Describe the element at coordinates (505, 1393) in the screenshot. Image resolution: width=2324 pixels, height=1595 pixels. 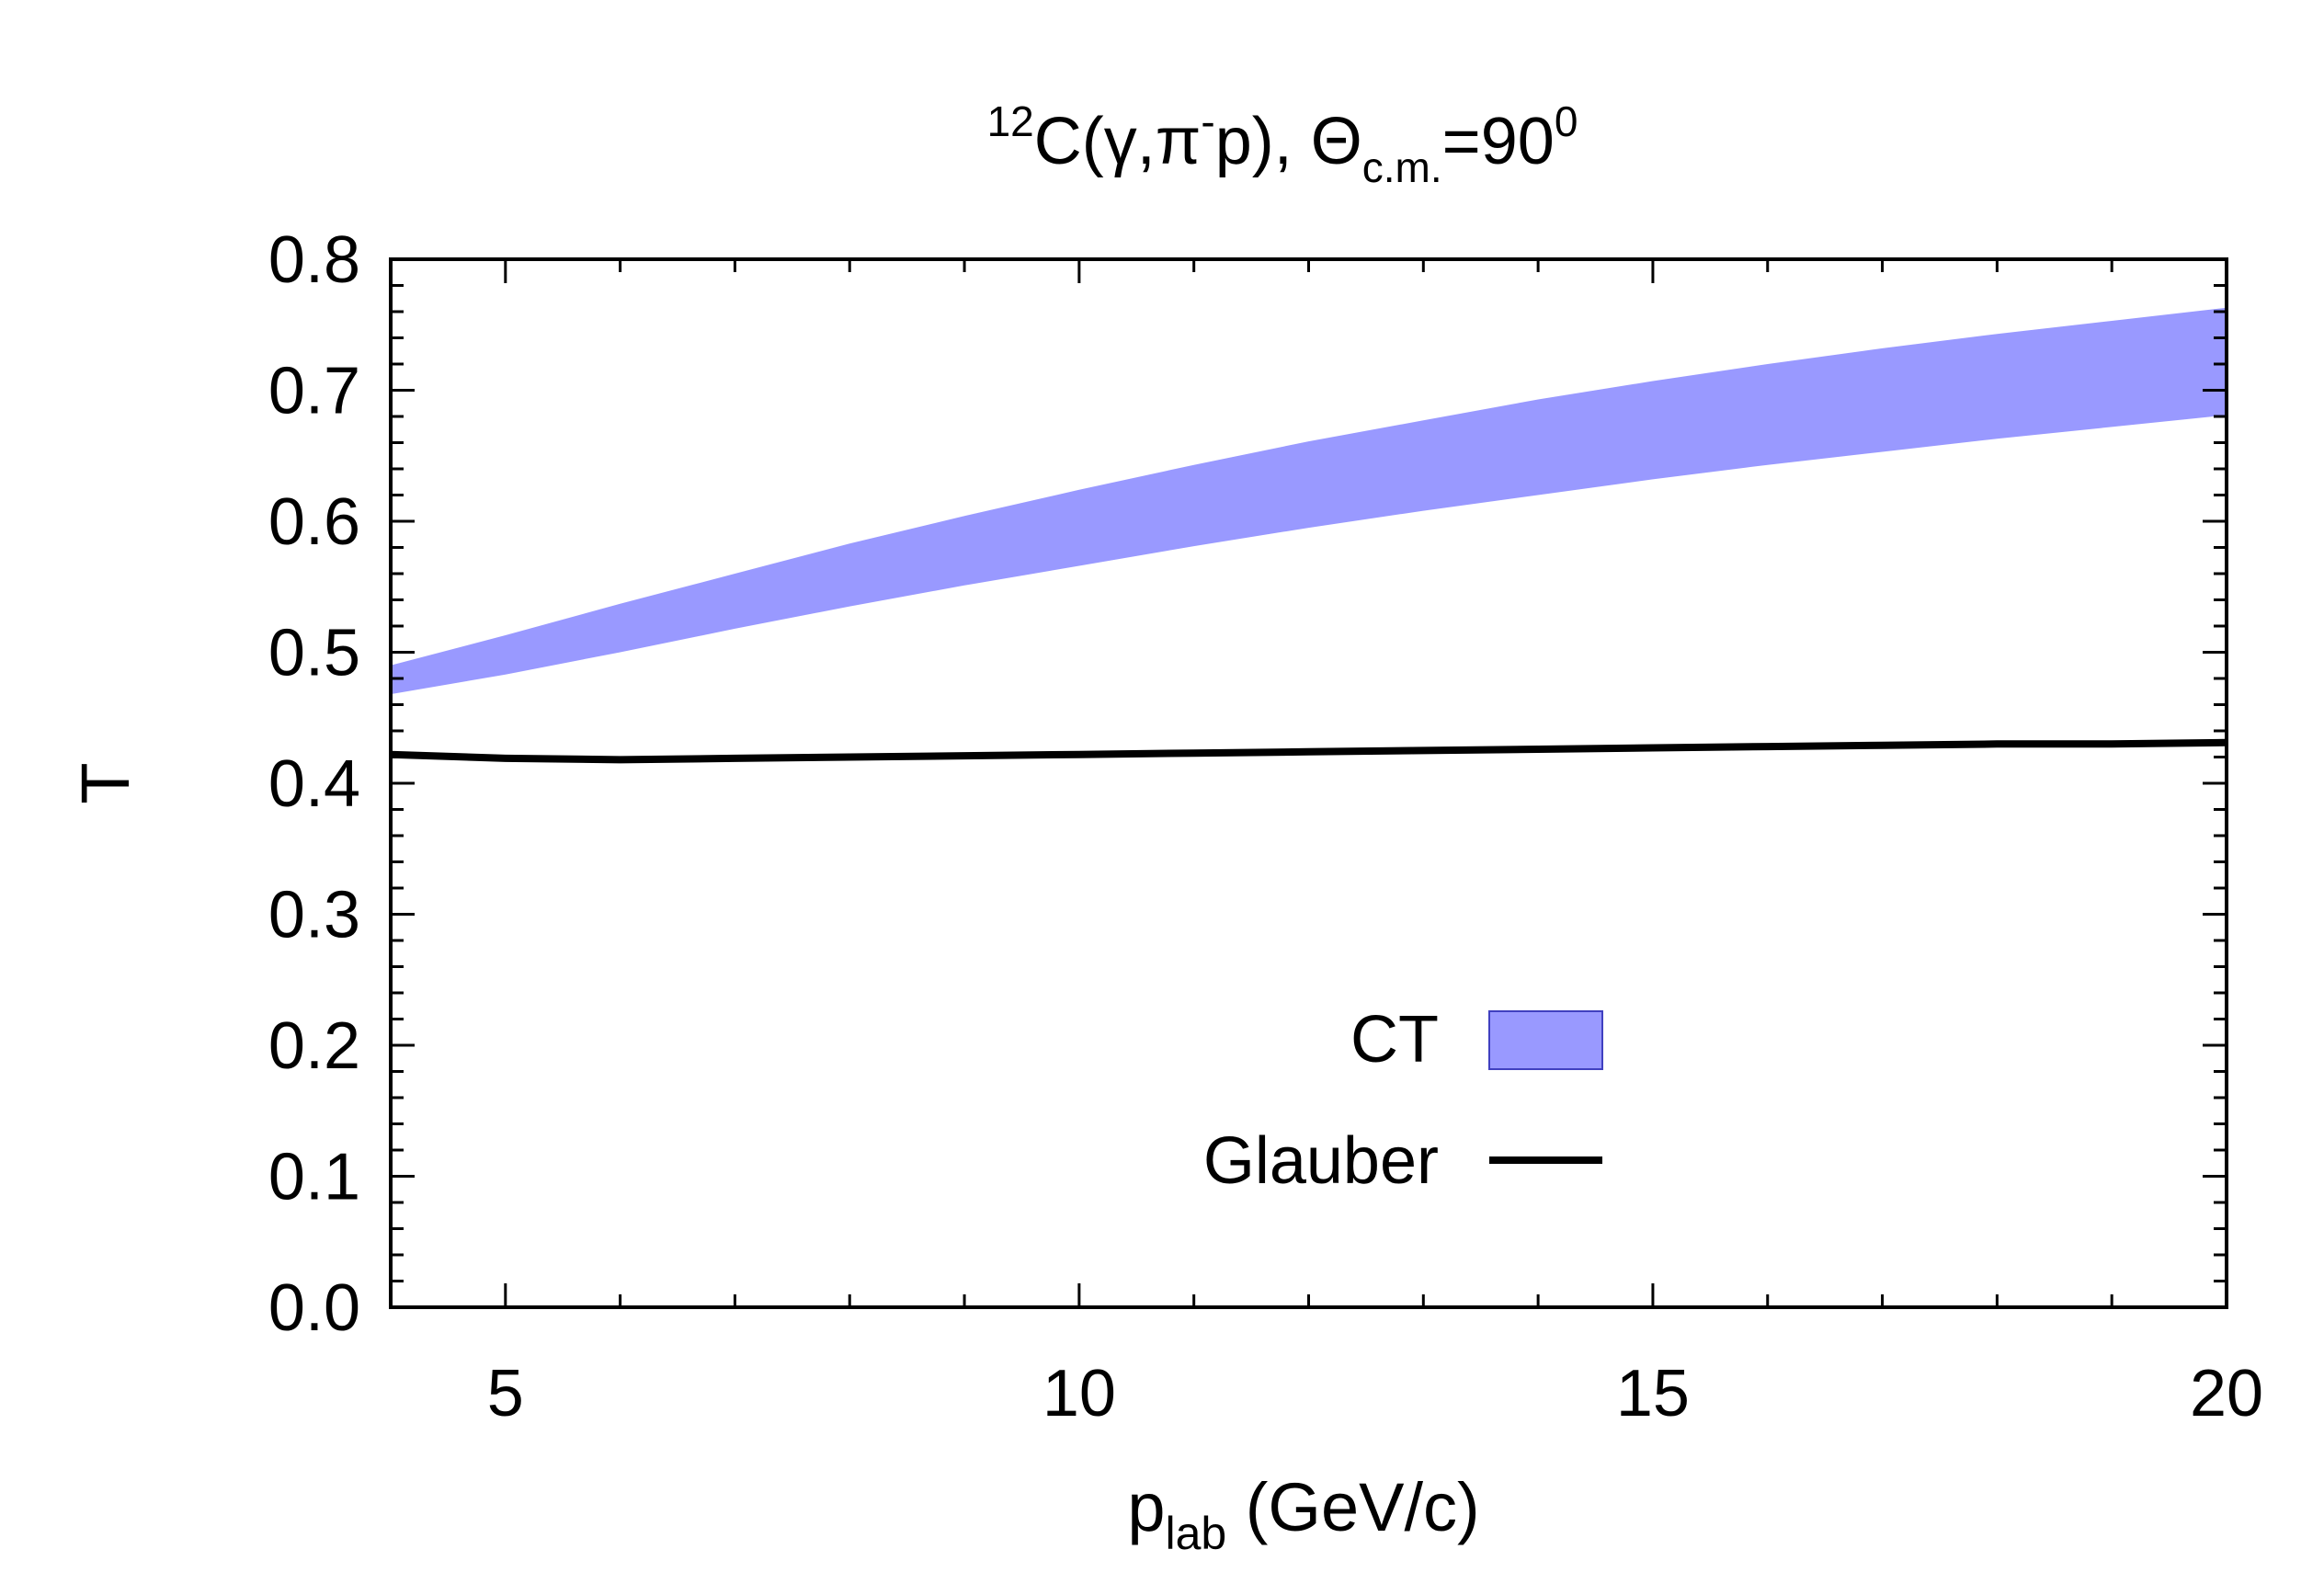
I see `x-tick-label: 5` at that location.